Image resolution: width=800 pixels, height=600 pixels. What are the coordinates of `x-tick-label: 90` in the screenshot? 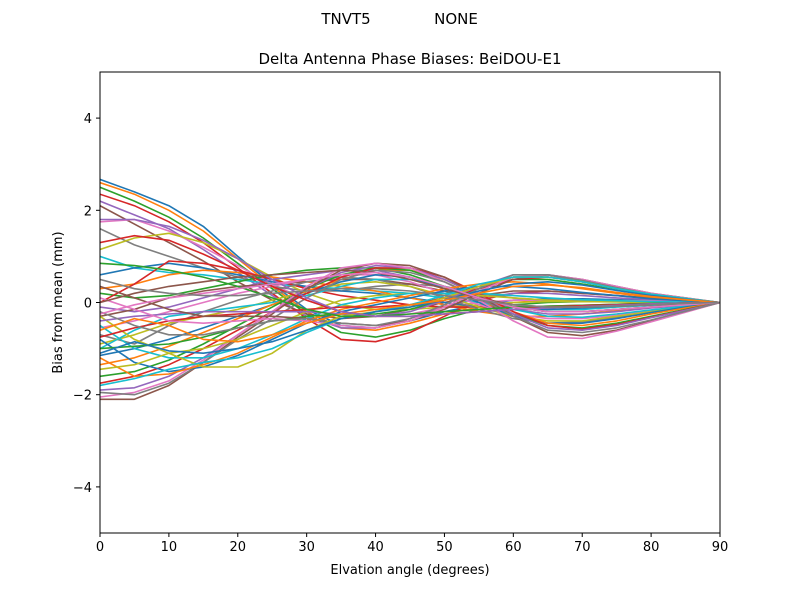 It's located at (720, 547).